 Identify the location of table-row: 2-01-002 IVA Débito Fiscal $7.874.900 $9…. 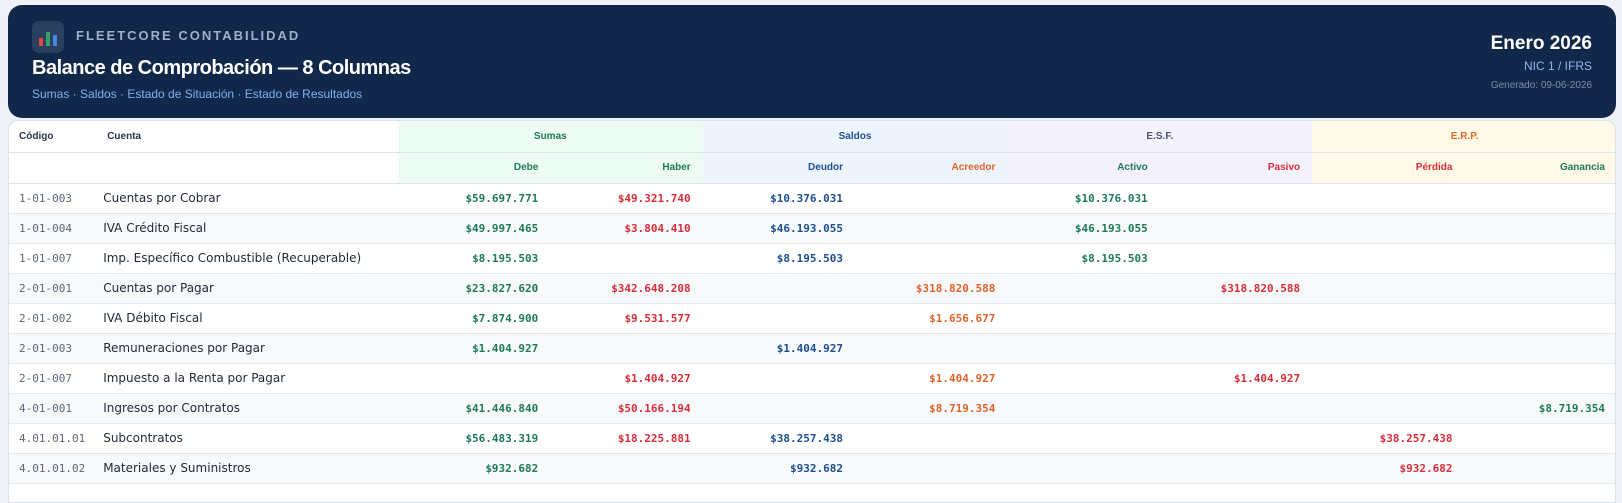
(812, 318).